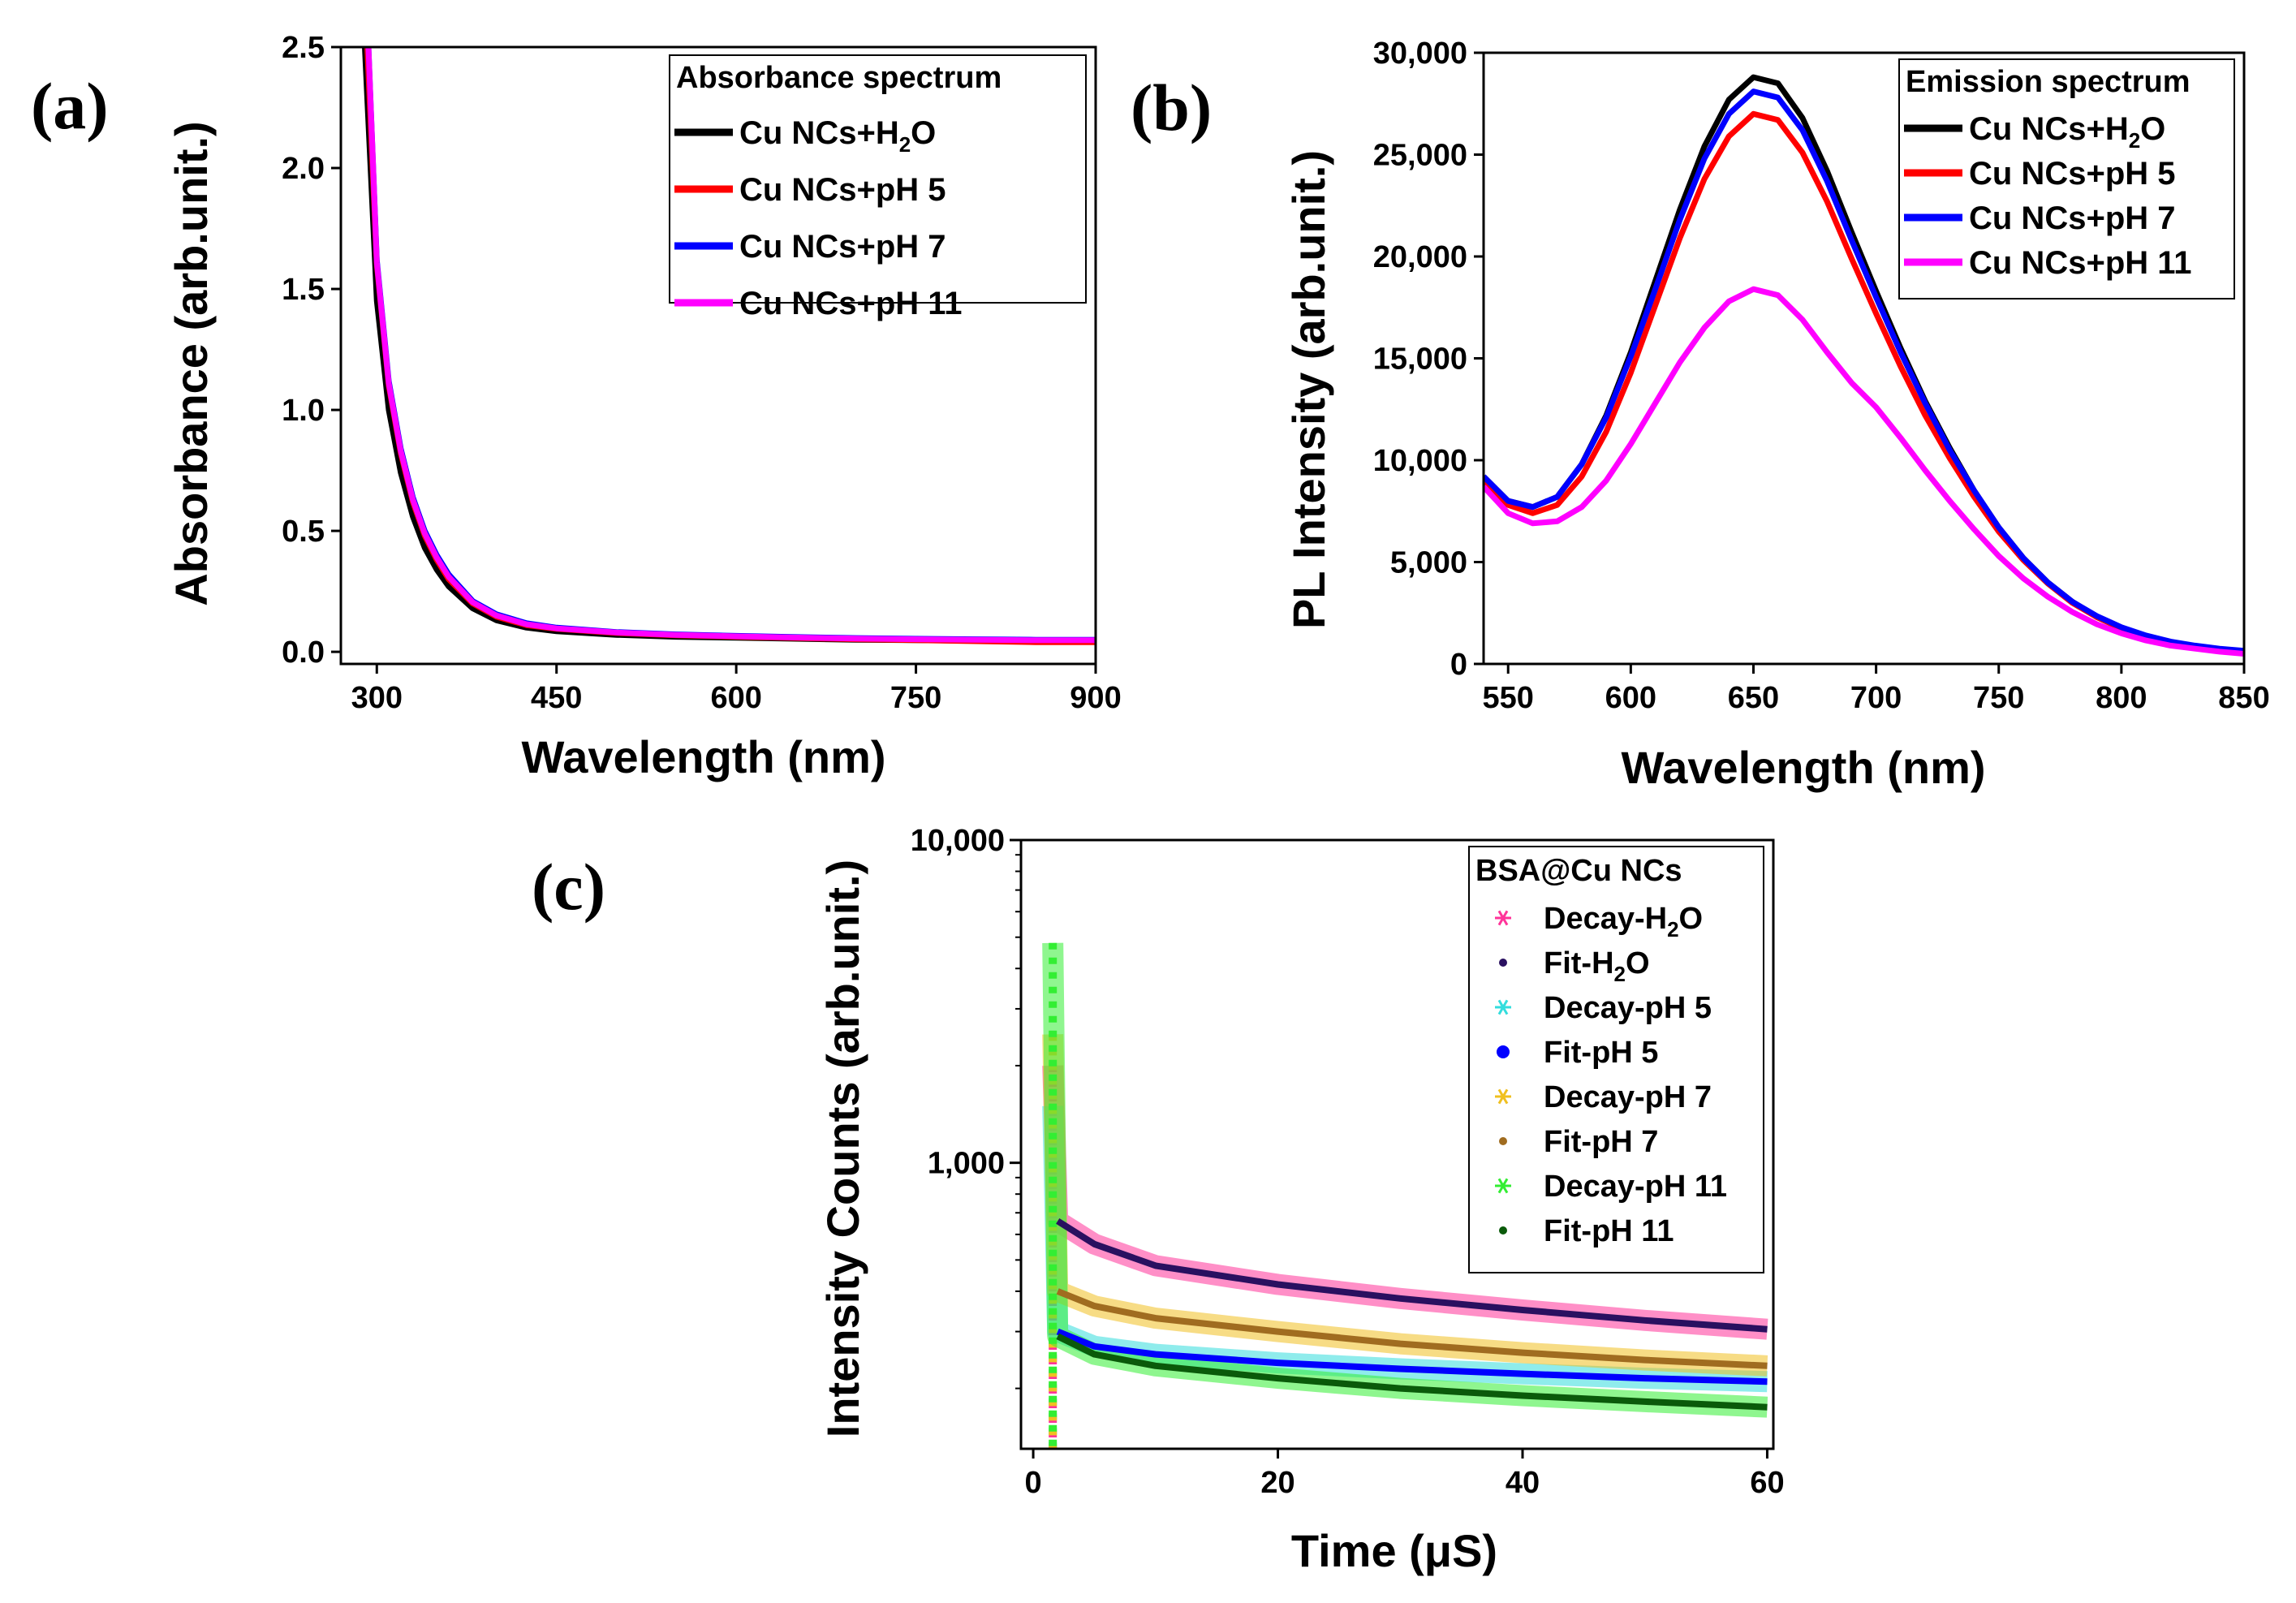  What do you see at coordinates (736, 698) in the screenshot?
I see `a-x-tick-label-2: 600` at bounding box center [736, 698].